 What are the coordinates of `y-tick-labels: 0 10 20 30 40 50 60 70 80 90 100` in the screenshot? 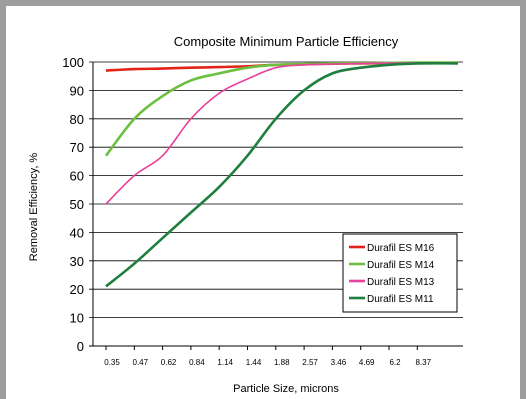 It's located at (73, 204).